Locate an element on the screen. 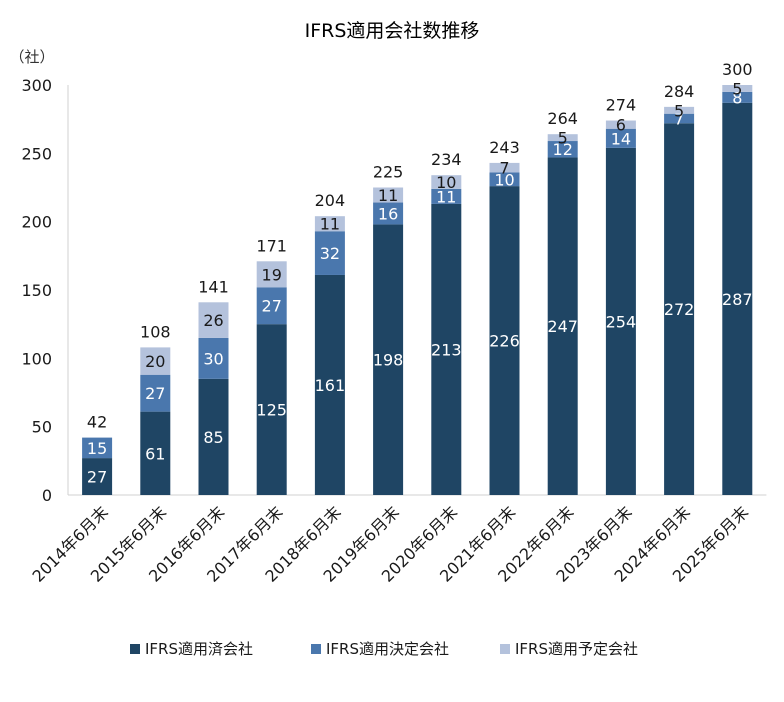 This screenshot has height=702, width=784. data-label: 6 is located at coordinates (621, 125).